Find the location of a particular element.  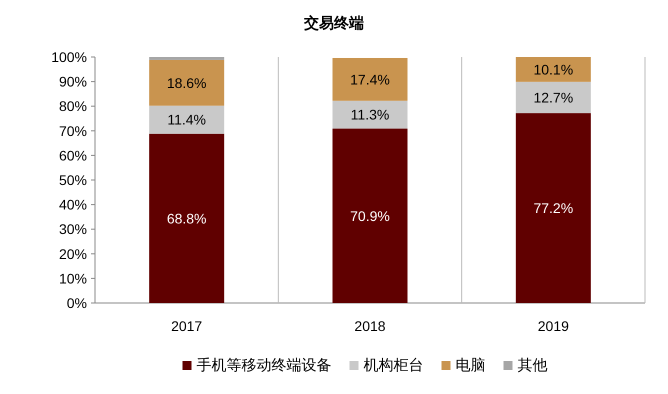

data-label: 11.3% is located at coordinates (370, 114).